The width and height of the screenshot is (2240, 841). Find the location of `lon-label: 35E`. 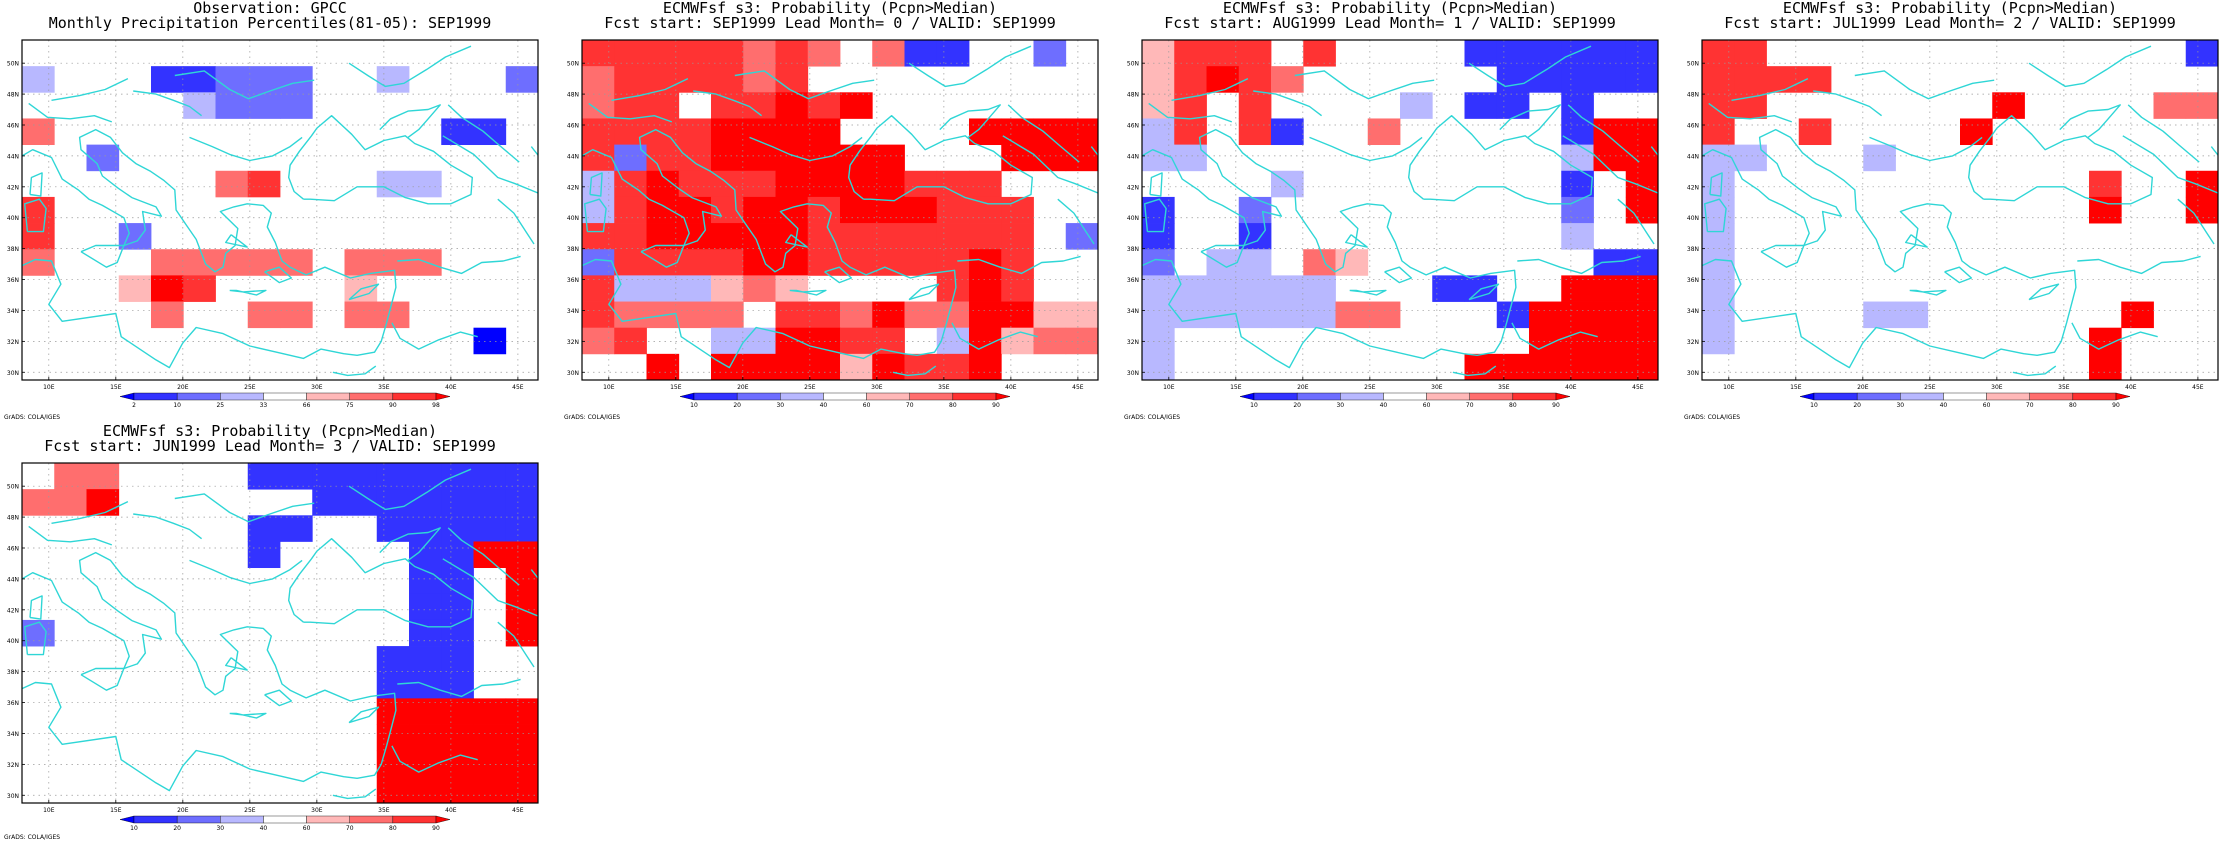

lon-label: 35E is located at coordinates (384, 810).